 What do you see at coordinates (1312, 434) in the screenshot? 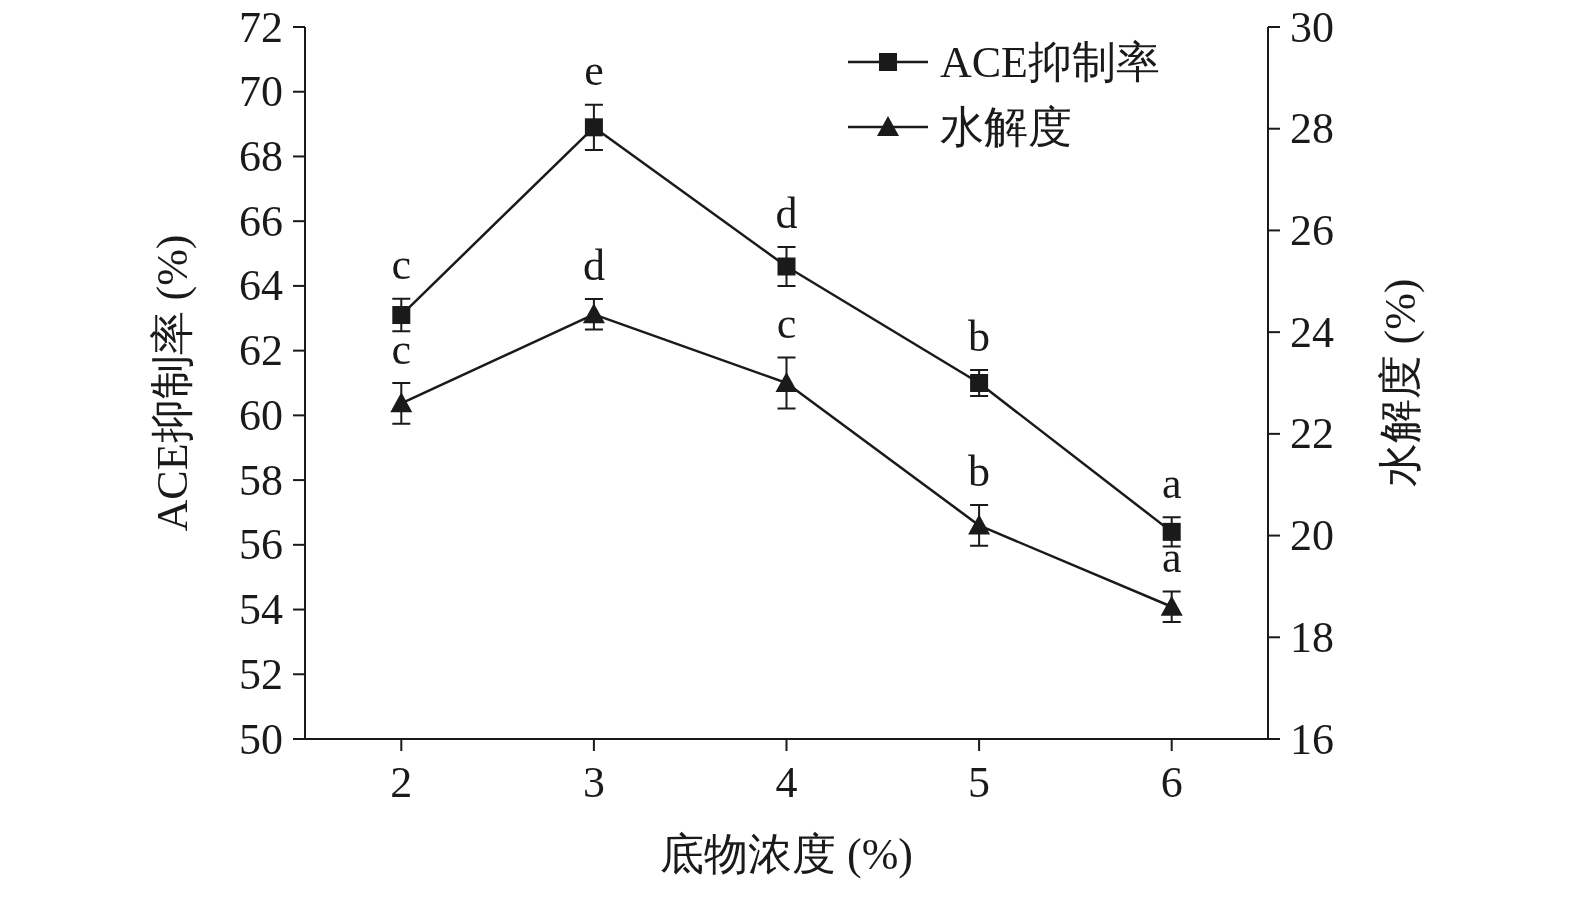
I see `y2-tick-label: 22` at bounding box center [1312, 434].